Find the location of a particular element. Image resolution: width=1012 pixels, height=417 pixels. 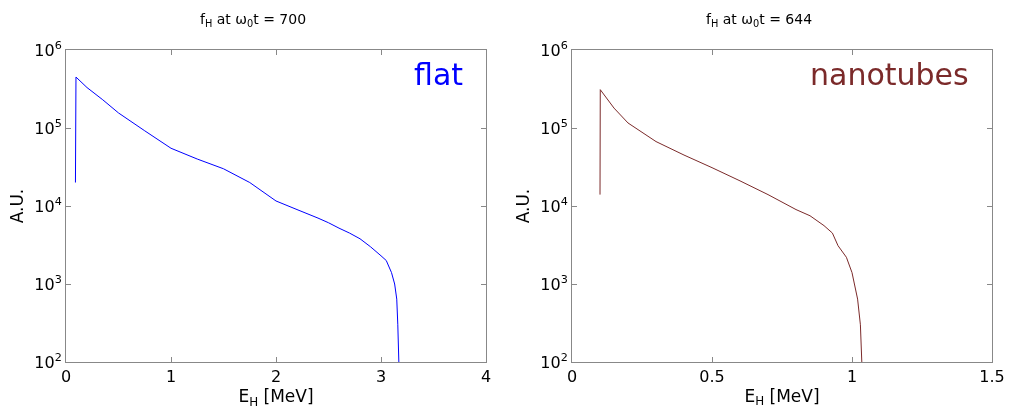

text: flat is located at coordinates (439, 74).